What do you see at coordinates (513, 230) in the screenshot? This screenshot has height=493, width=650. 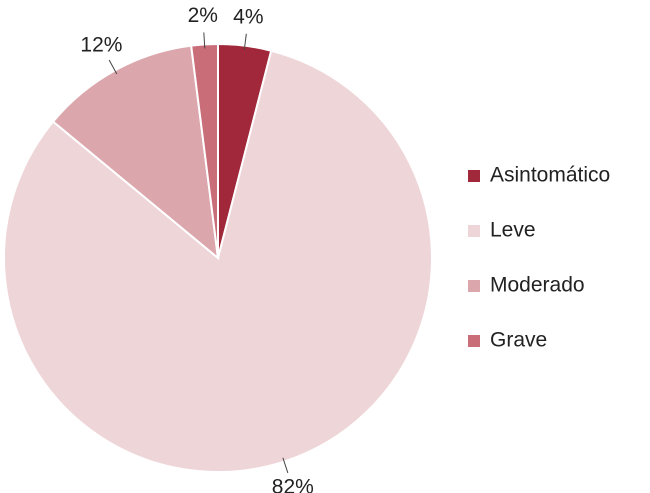 I see `legend-label: Leve` at bounding box center [513, 230].